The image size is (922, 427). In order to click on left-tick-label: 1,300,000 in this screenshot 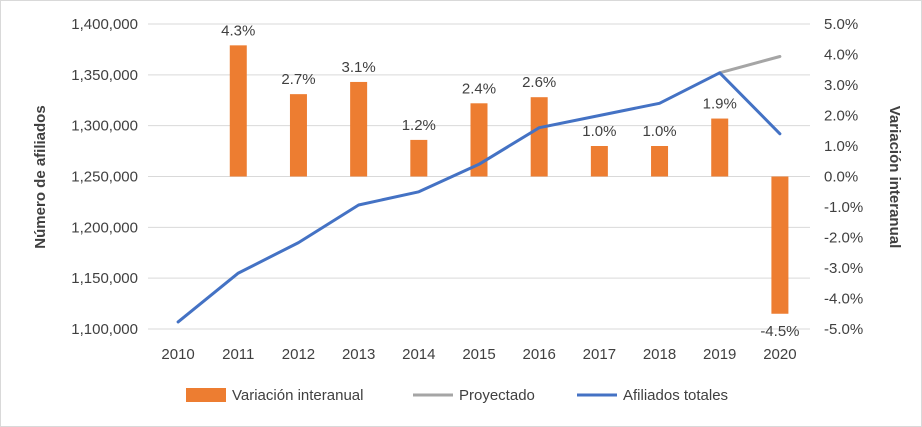, I will do `click(104, 126)`.